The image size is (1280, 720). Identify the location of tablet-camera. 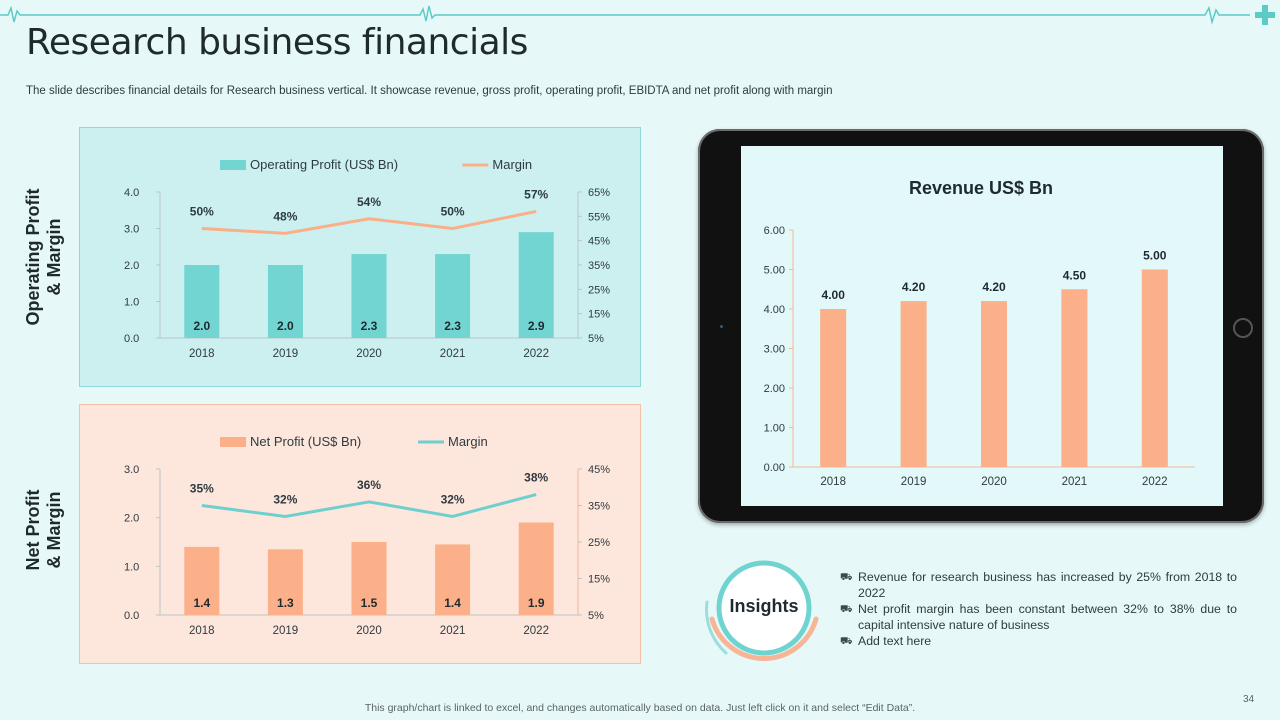
(721, 326).